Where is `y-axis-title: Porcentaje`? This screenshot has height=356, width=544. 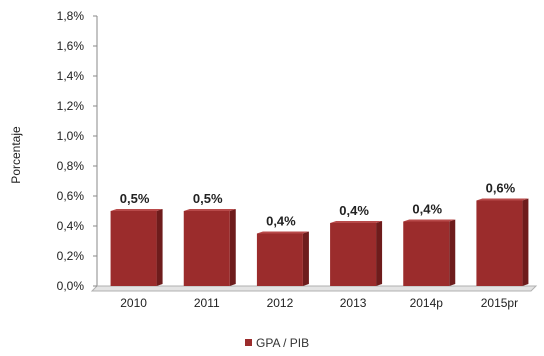
y-axis-title: Porcentaje is located at coordinates (16, 155).